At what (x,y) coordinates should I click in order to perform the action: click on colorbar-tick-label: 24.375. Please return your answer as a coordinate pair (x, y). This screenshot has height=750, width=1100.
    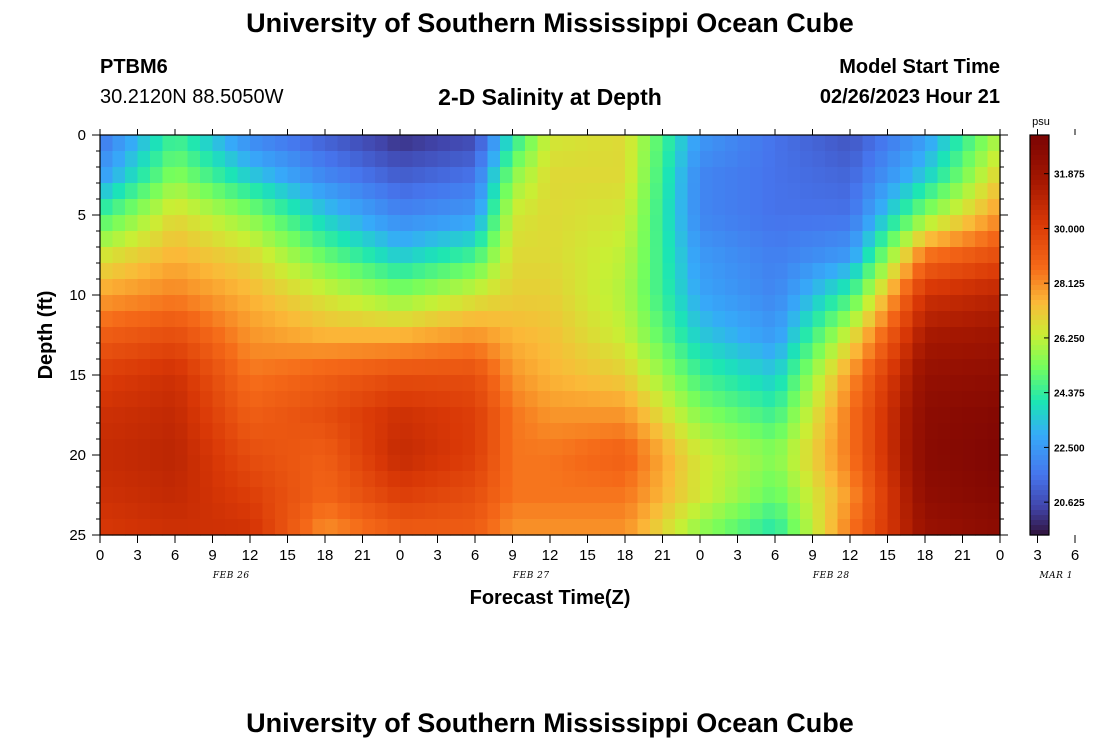
    Looking at the image, I should click on (1069, 394).